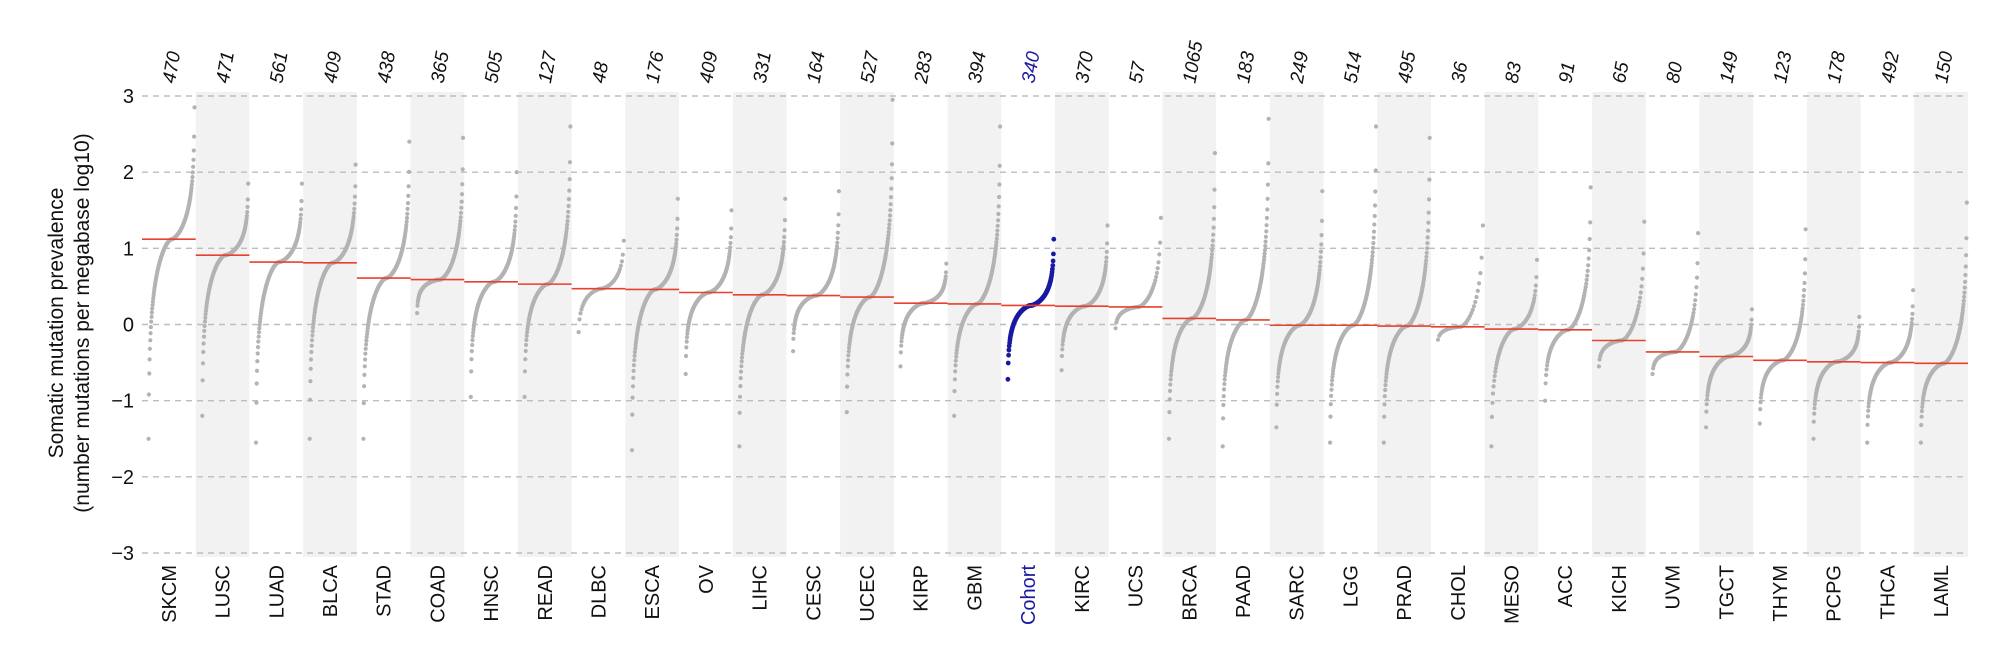 The width and height of the screenshot is (1994, 664). Describe the element at coordinates (353, 216) in the screenshot. I see `point-blca` at that location.